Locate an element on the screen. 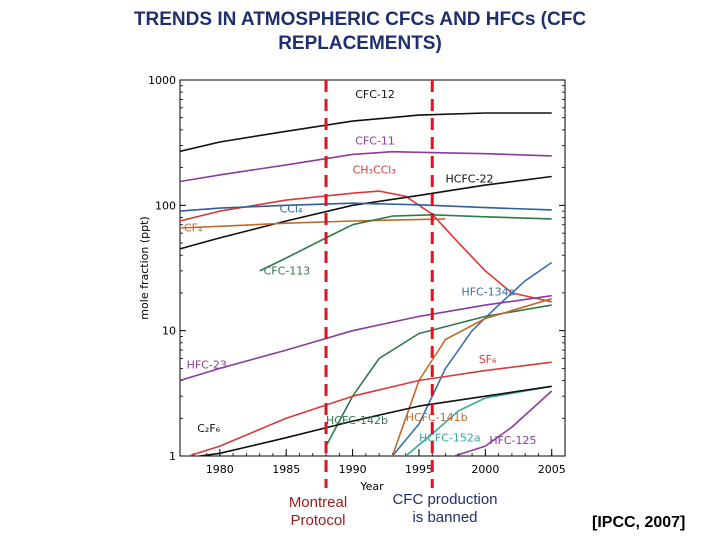 This screenshot has width=720, height=540. x-tick-label: 1995 is located at coordinates (419, 469).